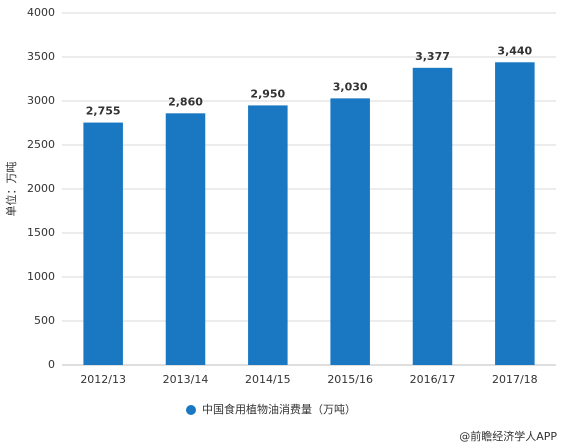  What do you see at coordinates (41, 12) in the screenshot?
I see `y-tick-label: 4000` at bounding box center [41, 12].